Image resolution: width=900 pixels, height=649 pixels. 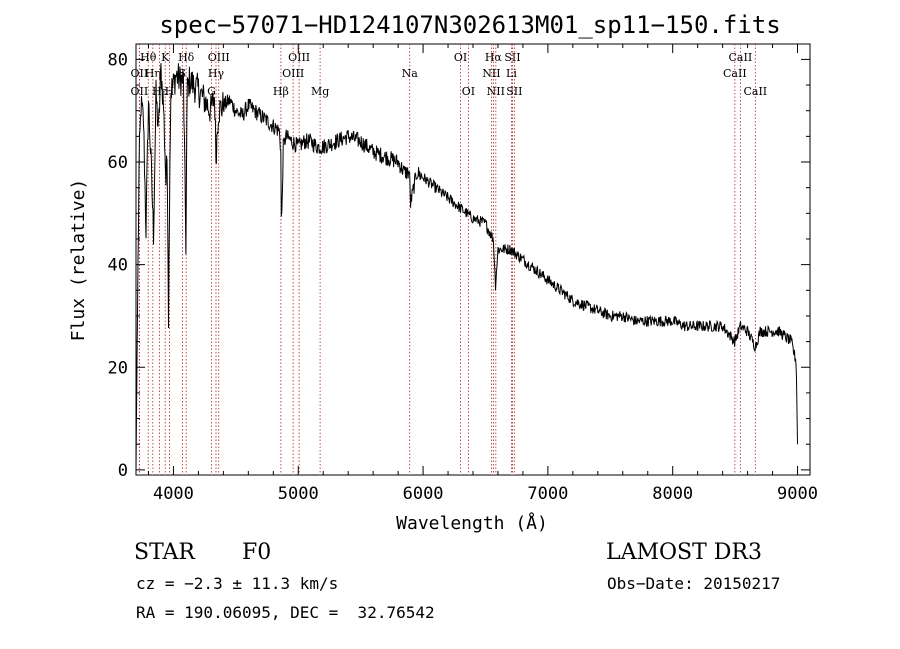 I want to click on survey-name: LAMOST DR3, so click(x=684, y=552).